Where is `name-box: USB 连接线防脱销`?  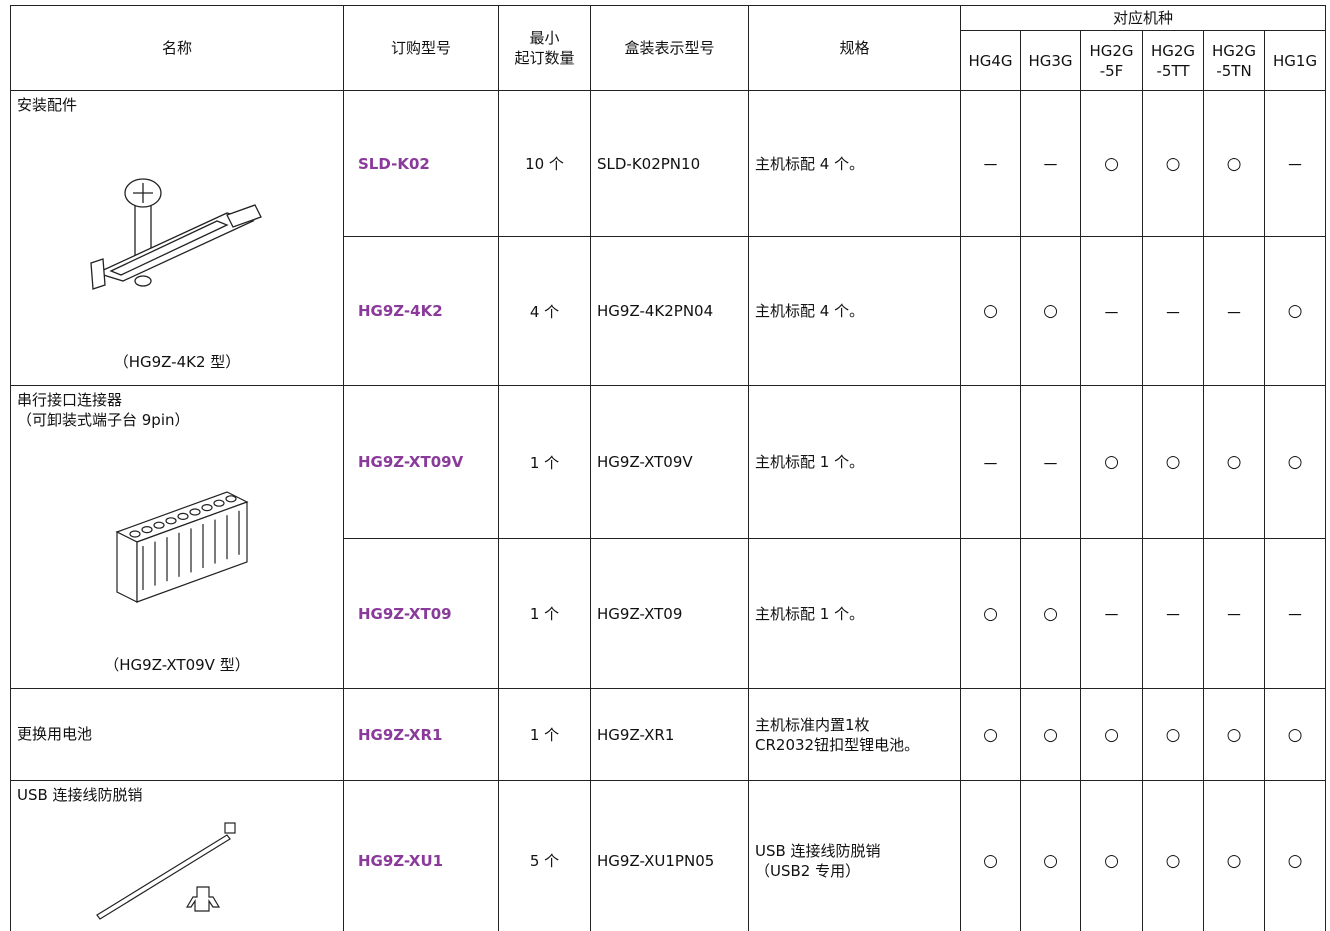
name-box: USB 连接线防脱销 is located at coordinates (177, 858).